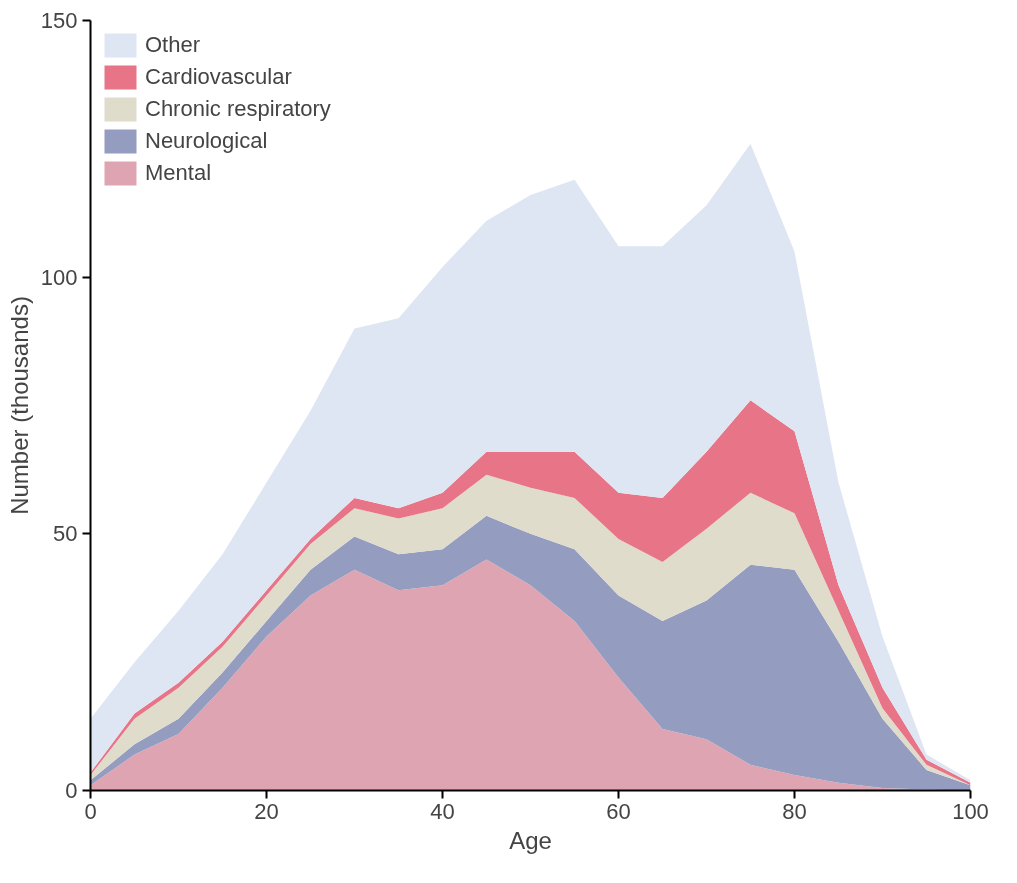 The image size is (1017, 883). I want to click on y-tick-label: 50, so click(65, 534).